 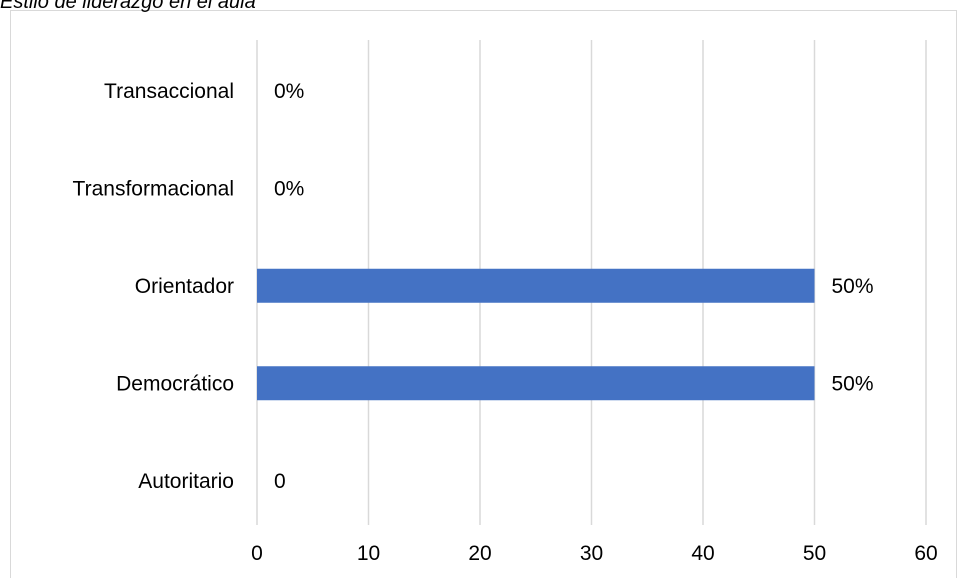 I want to click on category-label: Transaccional, so click(x=169, y=91).